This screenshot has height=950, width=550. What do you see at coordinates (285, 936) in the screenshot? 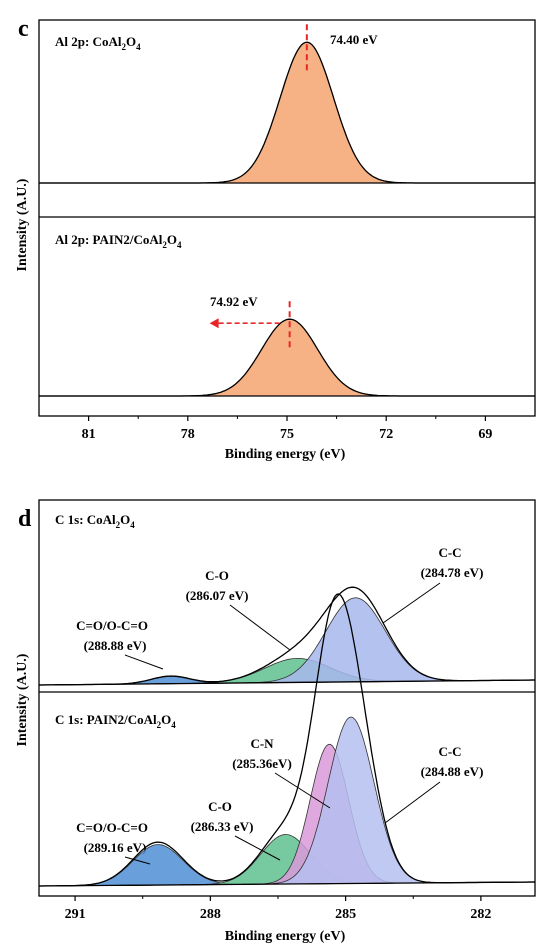
I see `panel-d-xlabel: Binding energy (eV)` at bounding box center [285, 936].